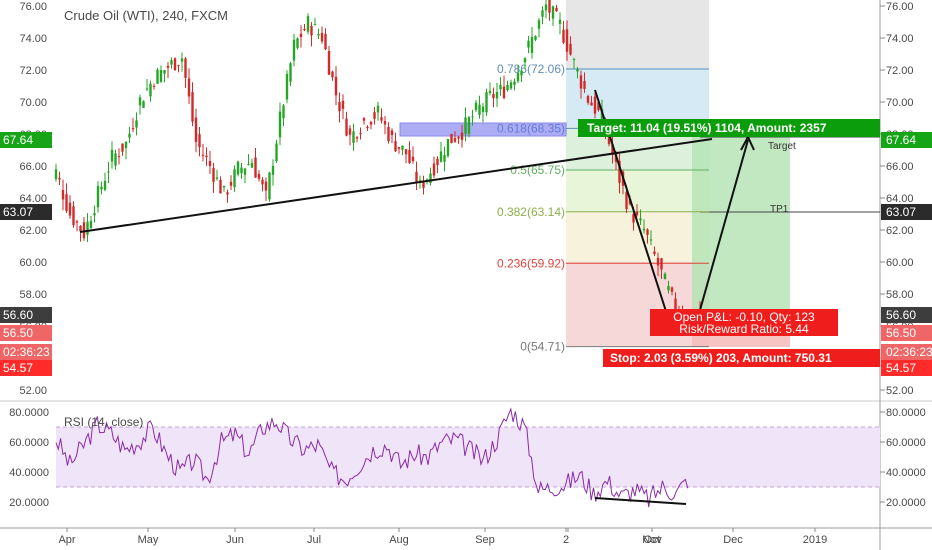 This screenshot has height=550, width=932. Describe the element at coordinates (744, 322) in the screenshot. I see `pnl-annotation-box` at that location.